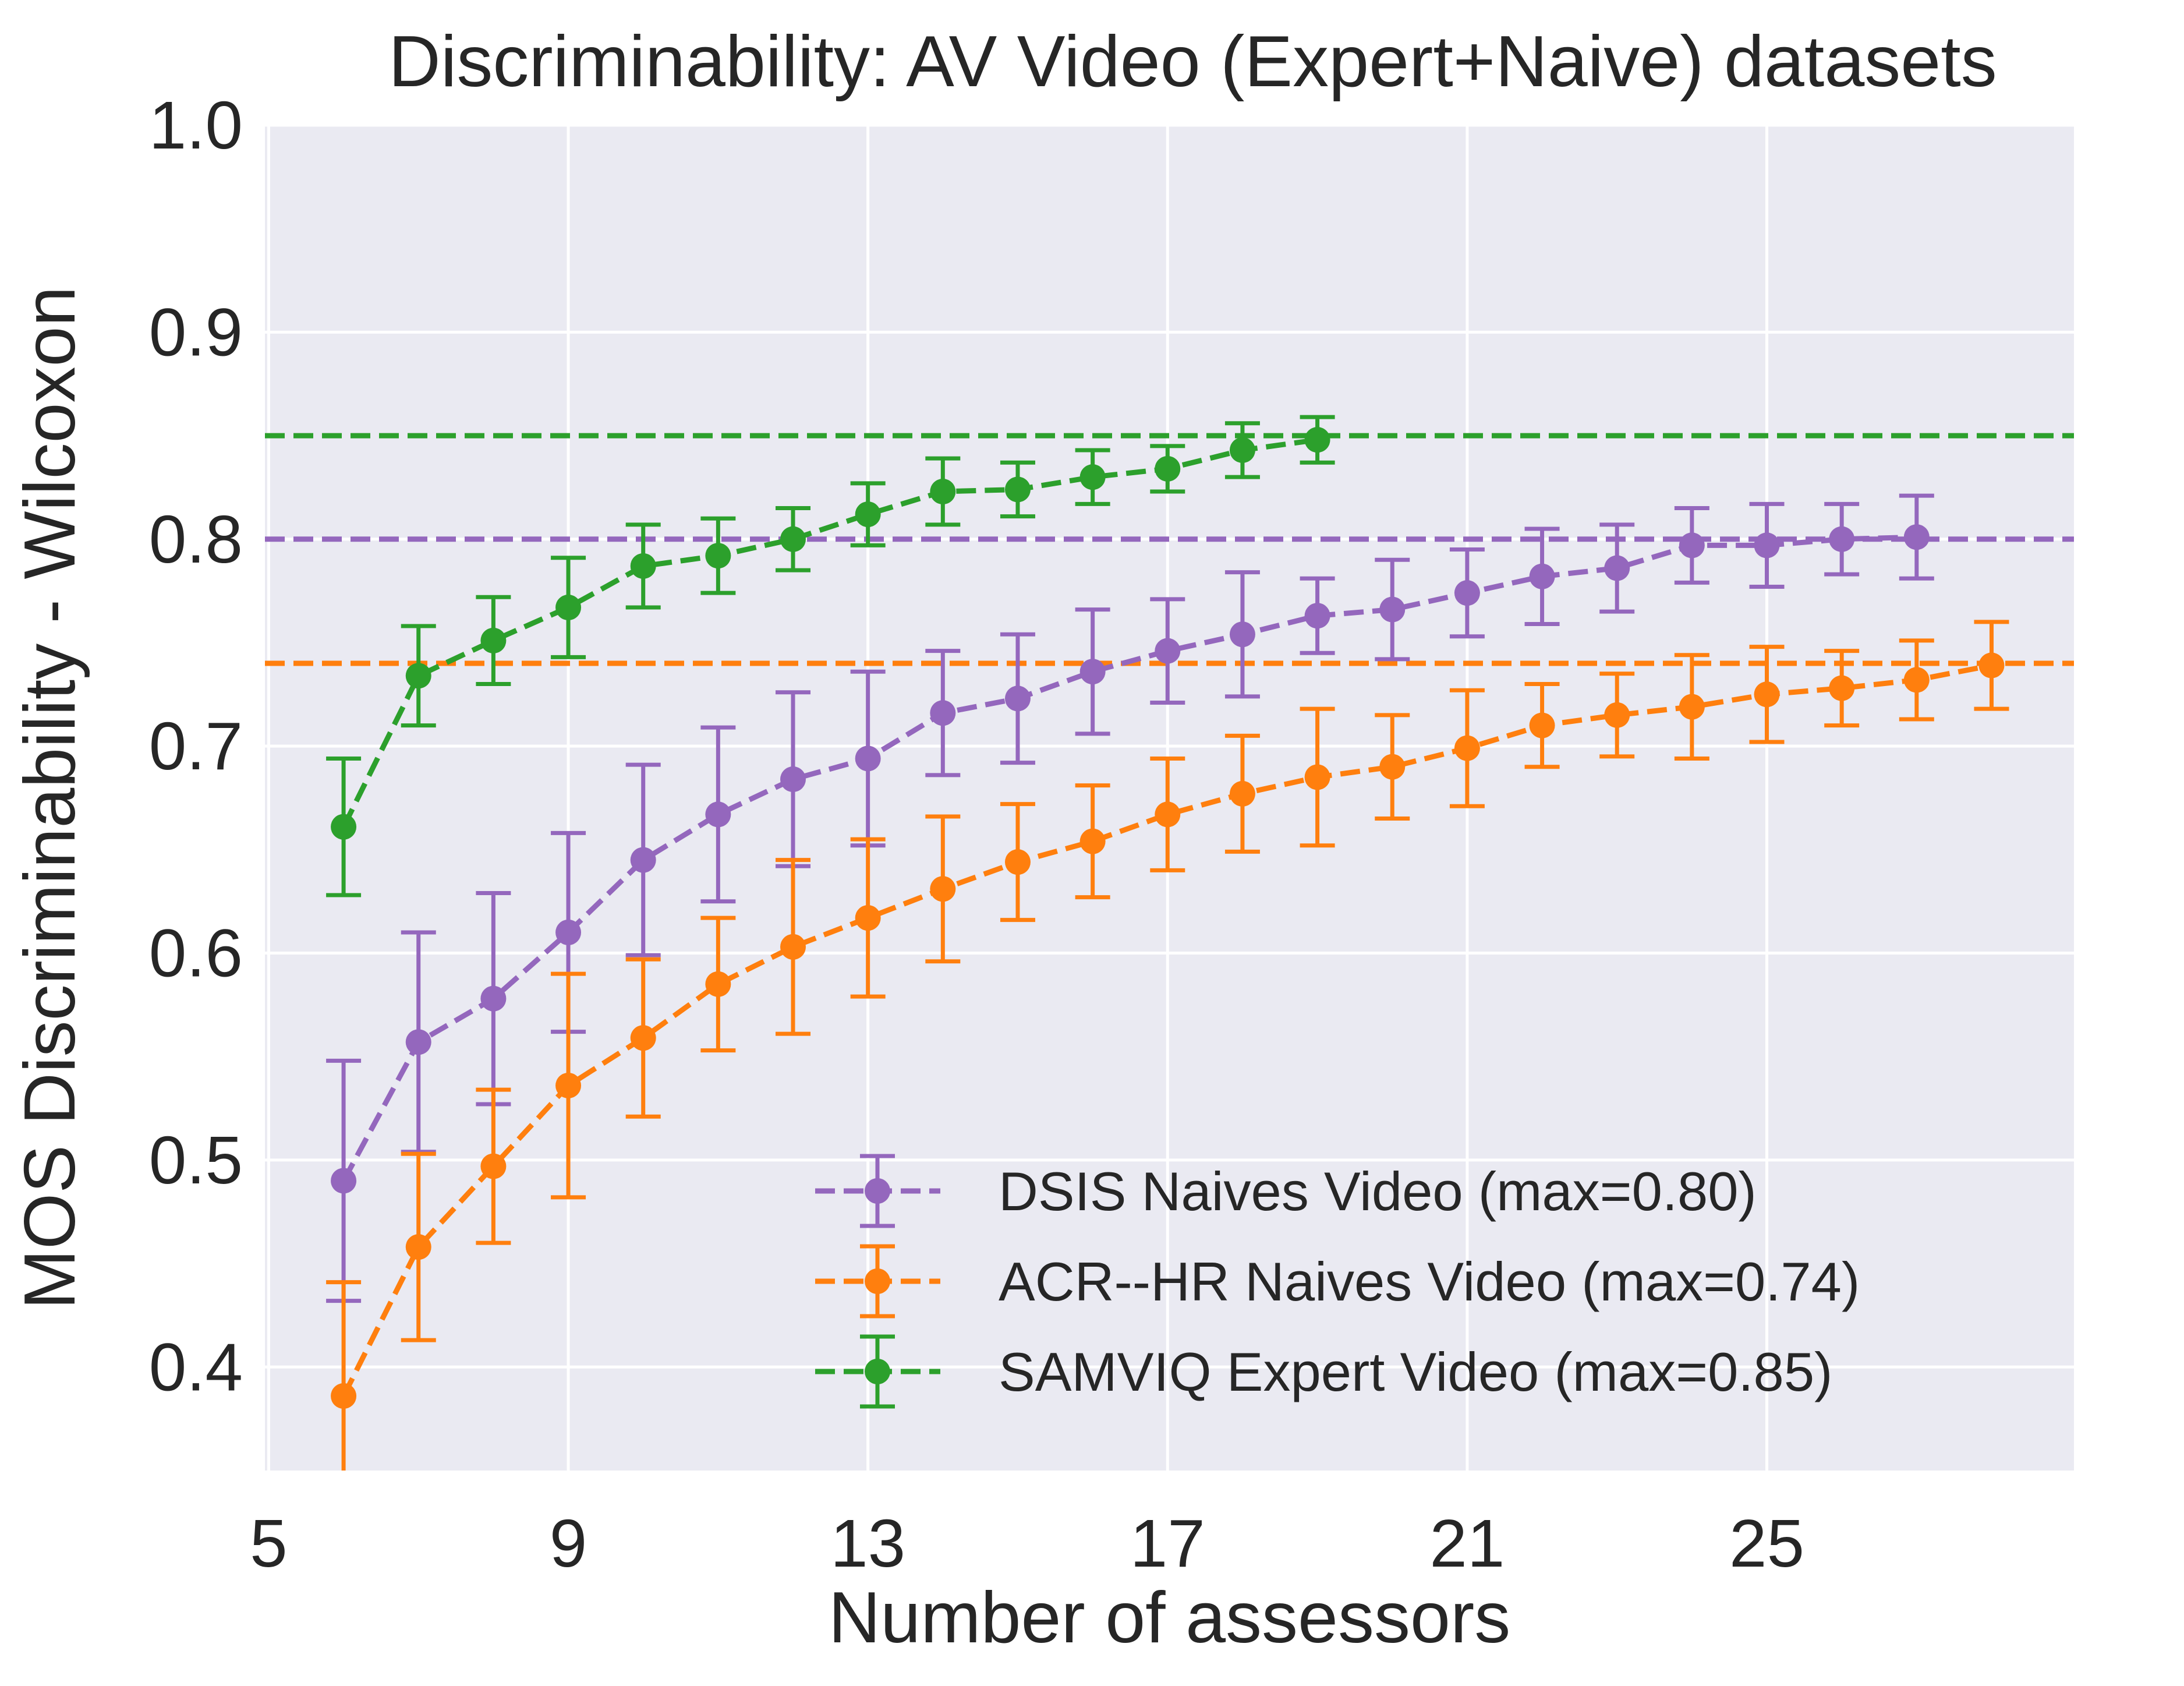 The image size is (2184, 1686). What do you see at coordinates (50, 799) in the screenshot?
I see `y-axis-label: MOS Discriminability - Wilcoxon` at bounding box center [50, 799].